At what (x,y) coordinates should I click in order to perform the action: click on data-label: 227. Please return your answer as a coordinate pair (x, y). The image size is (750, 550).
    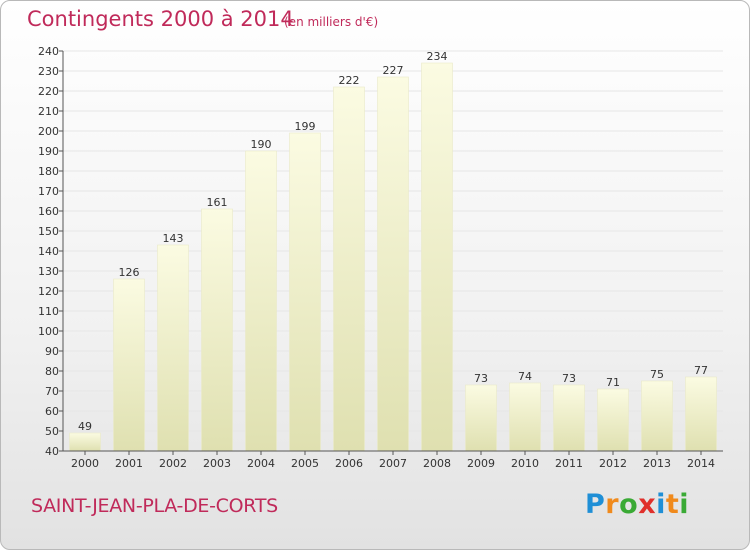
    Looking at the image, I should click on (393, 70).